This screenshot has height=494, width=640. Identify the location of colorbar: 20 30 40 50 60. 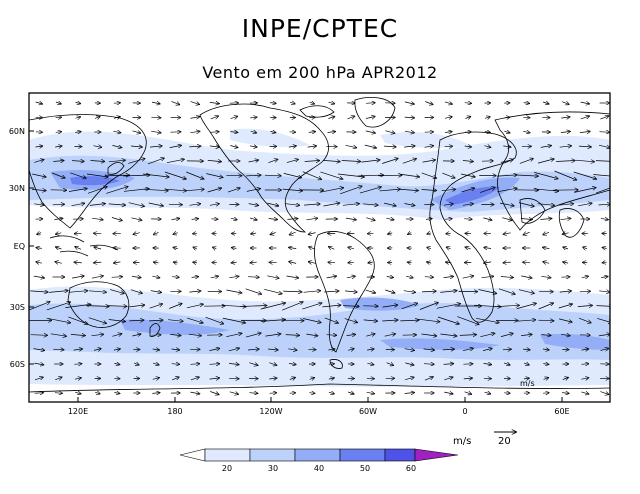
(319, 460).